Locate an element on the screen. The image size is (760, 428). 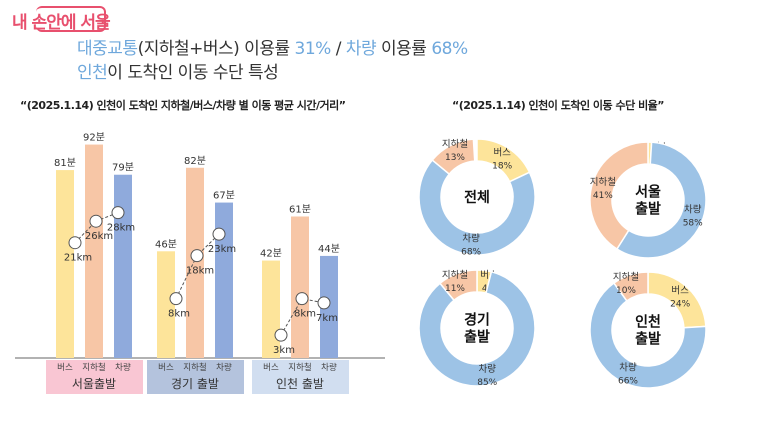
bar-value-label: 46분 is located at coordinates (166, 244).